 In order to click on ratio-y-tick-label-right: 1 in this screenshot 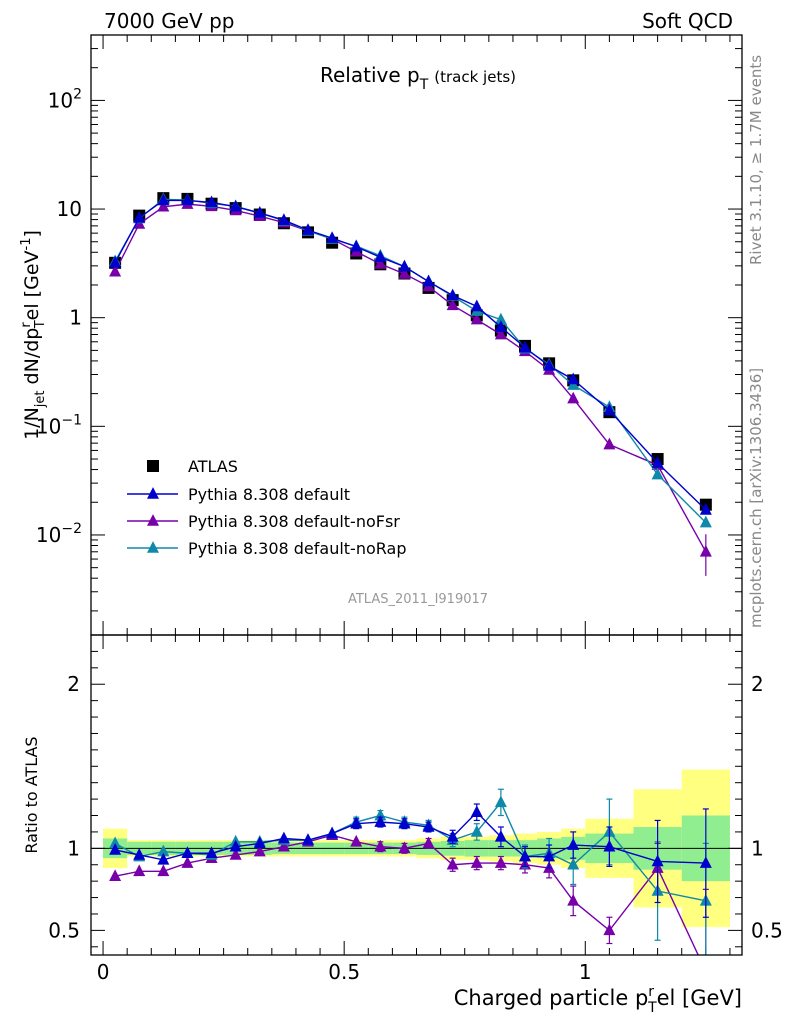, I will do `click(757, 848)`.